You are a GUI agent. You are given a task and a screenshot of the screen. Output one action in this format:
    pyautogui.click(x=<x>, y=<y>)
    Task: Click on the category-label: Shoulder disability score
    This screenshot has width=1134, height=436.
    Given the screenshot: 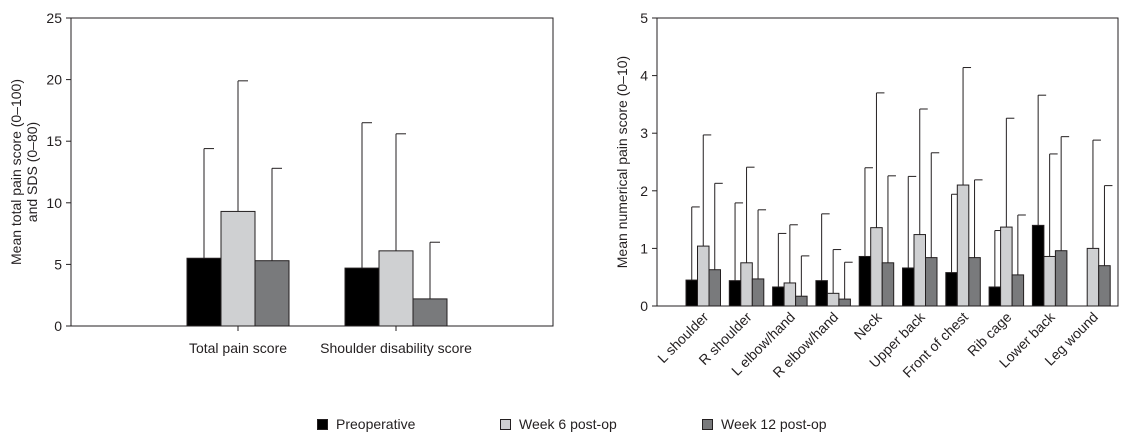 What is the action you would take?
    pyautogui.click(x=396, y=348)
    